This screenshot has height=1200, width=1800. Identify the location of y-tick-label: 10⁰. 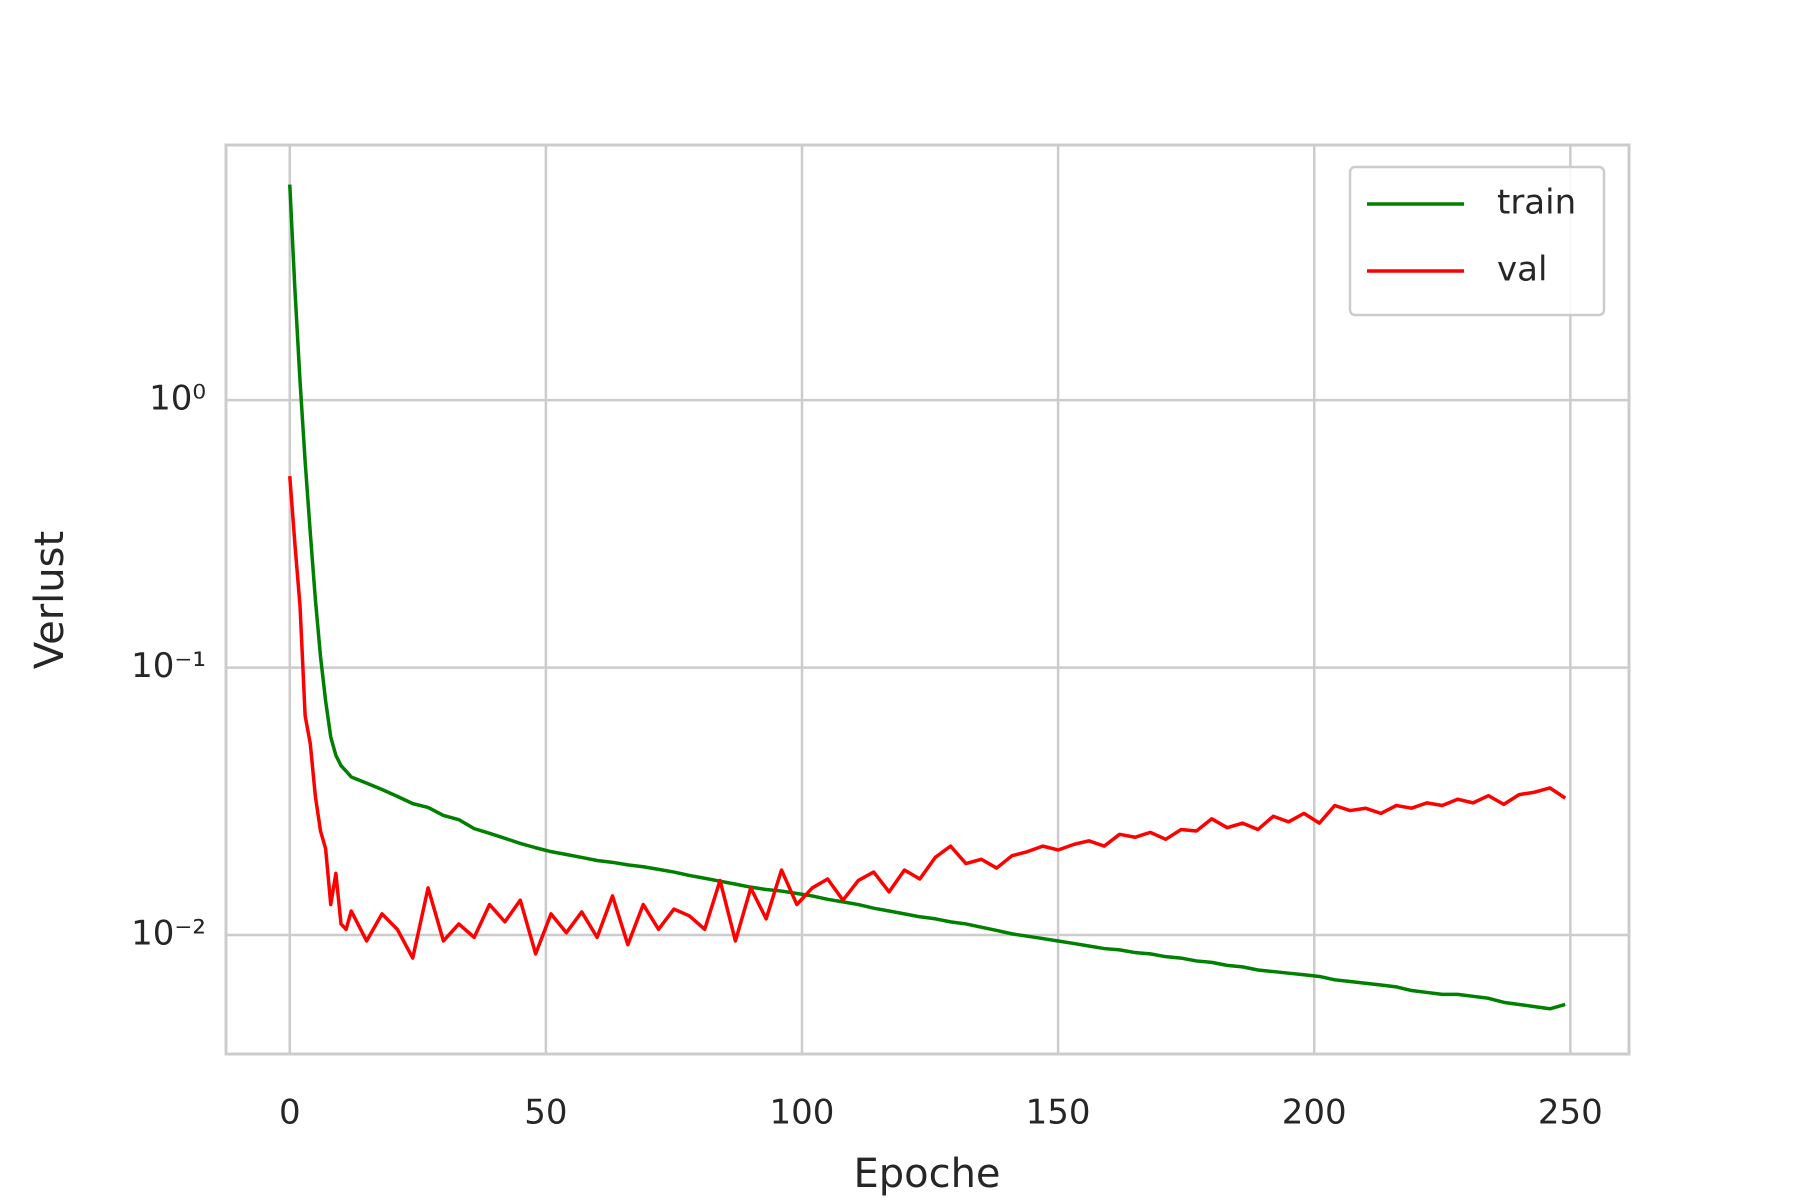
(177, 399).